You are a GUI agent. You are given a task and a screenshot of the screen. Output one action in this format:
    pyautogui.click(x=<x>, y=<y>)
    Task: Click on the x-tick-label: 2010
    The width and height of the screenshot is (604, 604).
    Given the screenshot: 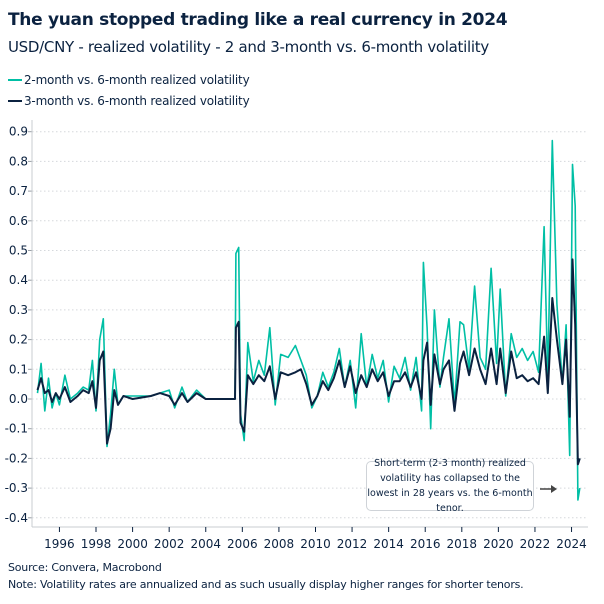 What is the action you would take?
    pyautogui.click(x=315, y=544)
    